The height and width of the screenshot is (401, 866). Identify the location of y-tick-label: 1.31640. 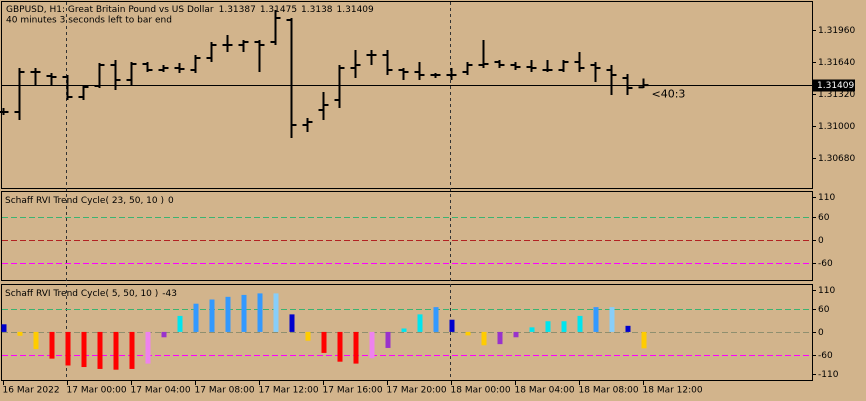
(836, 63).